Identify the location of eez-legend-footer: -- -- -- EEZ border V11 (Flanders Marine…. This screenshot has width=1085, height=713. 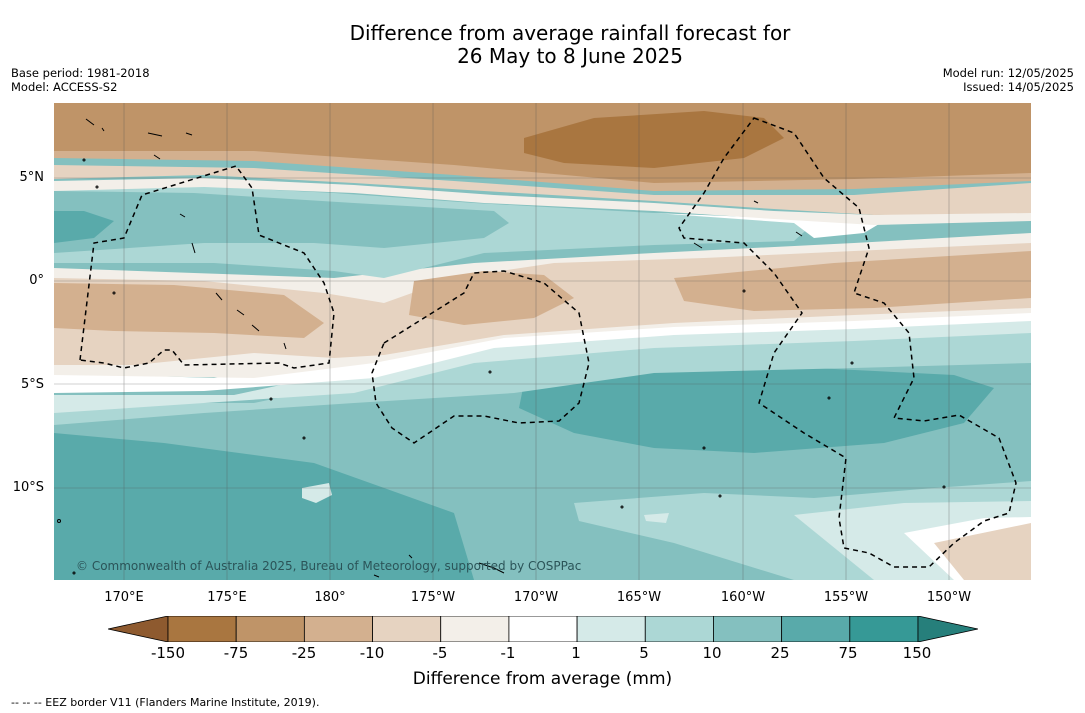
(165, 702).